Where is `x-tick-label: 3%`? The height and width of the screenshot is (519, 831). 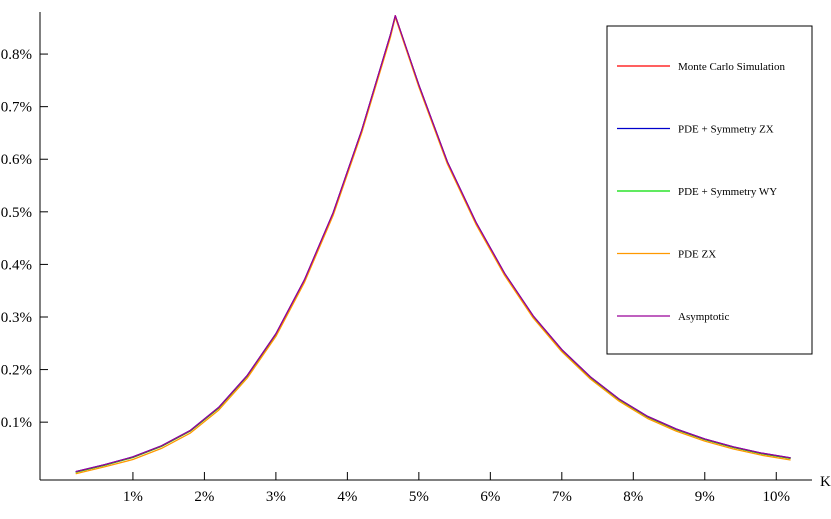 x-tick-label: 3% is located at coordinates (276, 497).